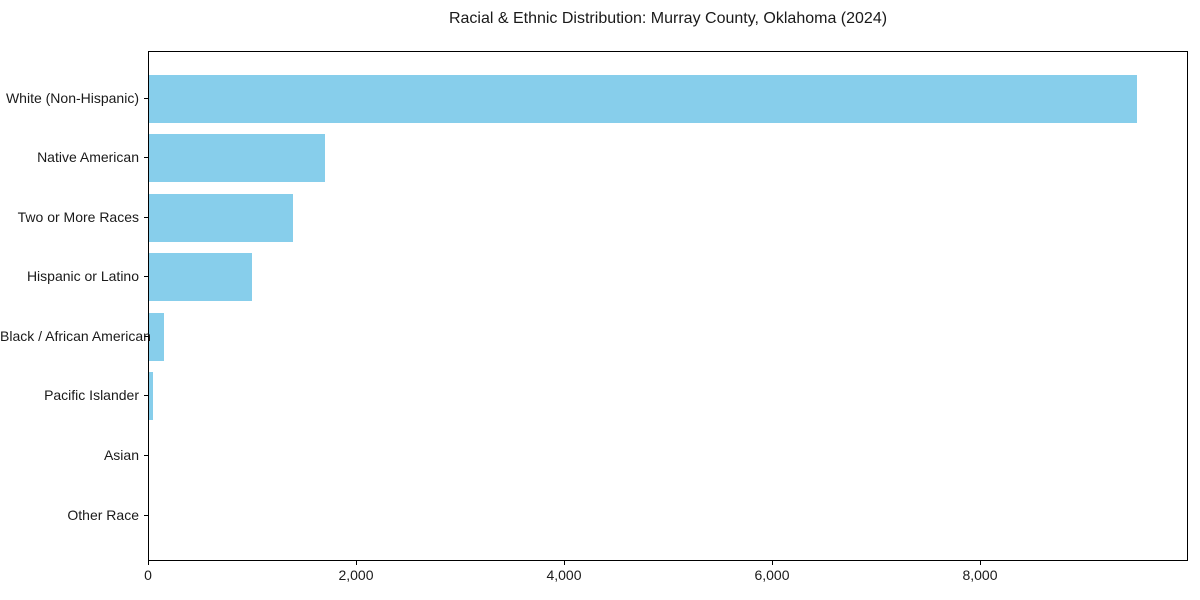  Describe the element at coordinates (88, 157) in the screenshot. I see `y-tick-label: Native American` at that location.